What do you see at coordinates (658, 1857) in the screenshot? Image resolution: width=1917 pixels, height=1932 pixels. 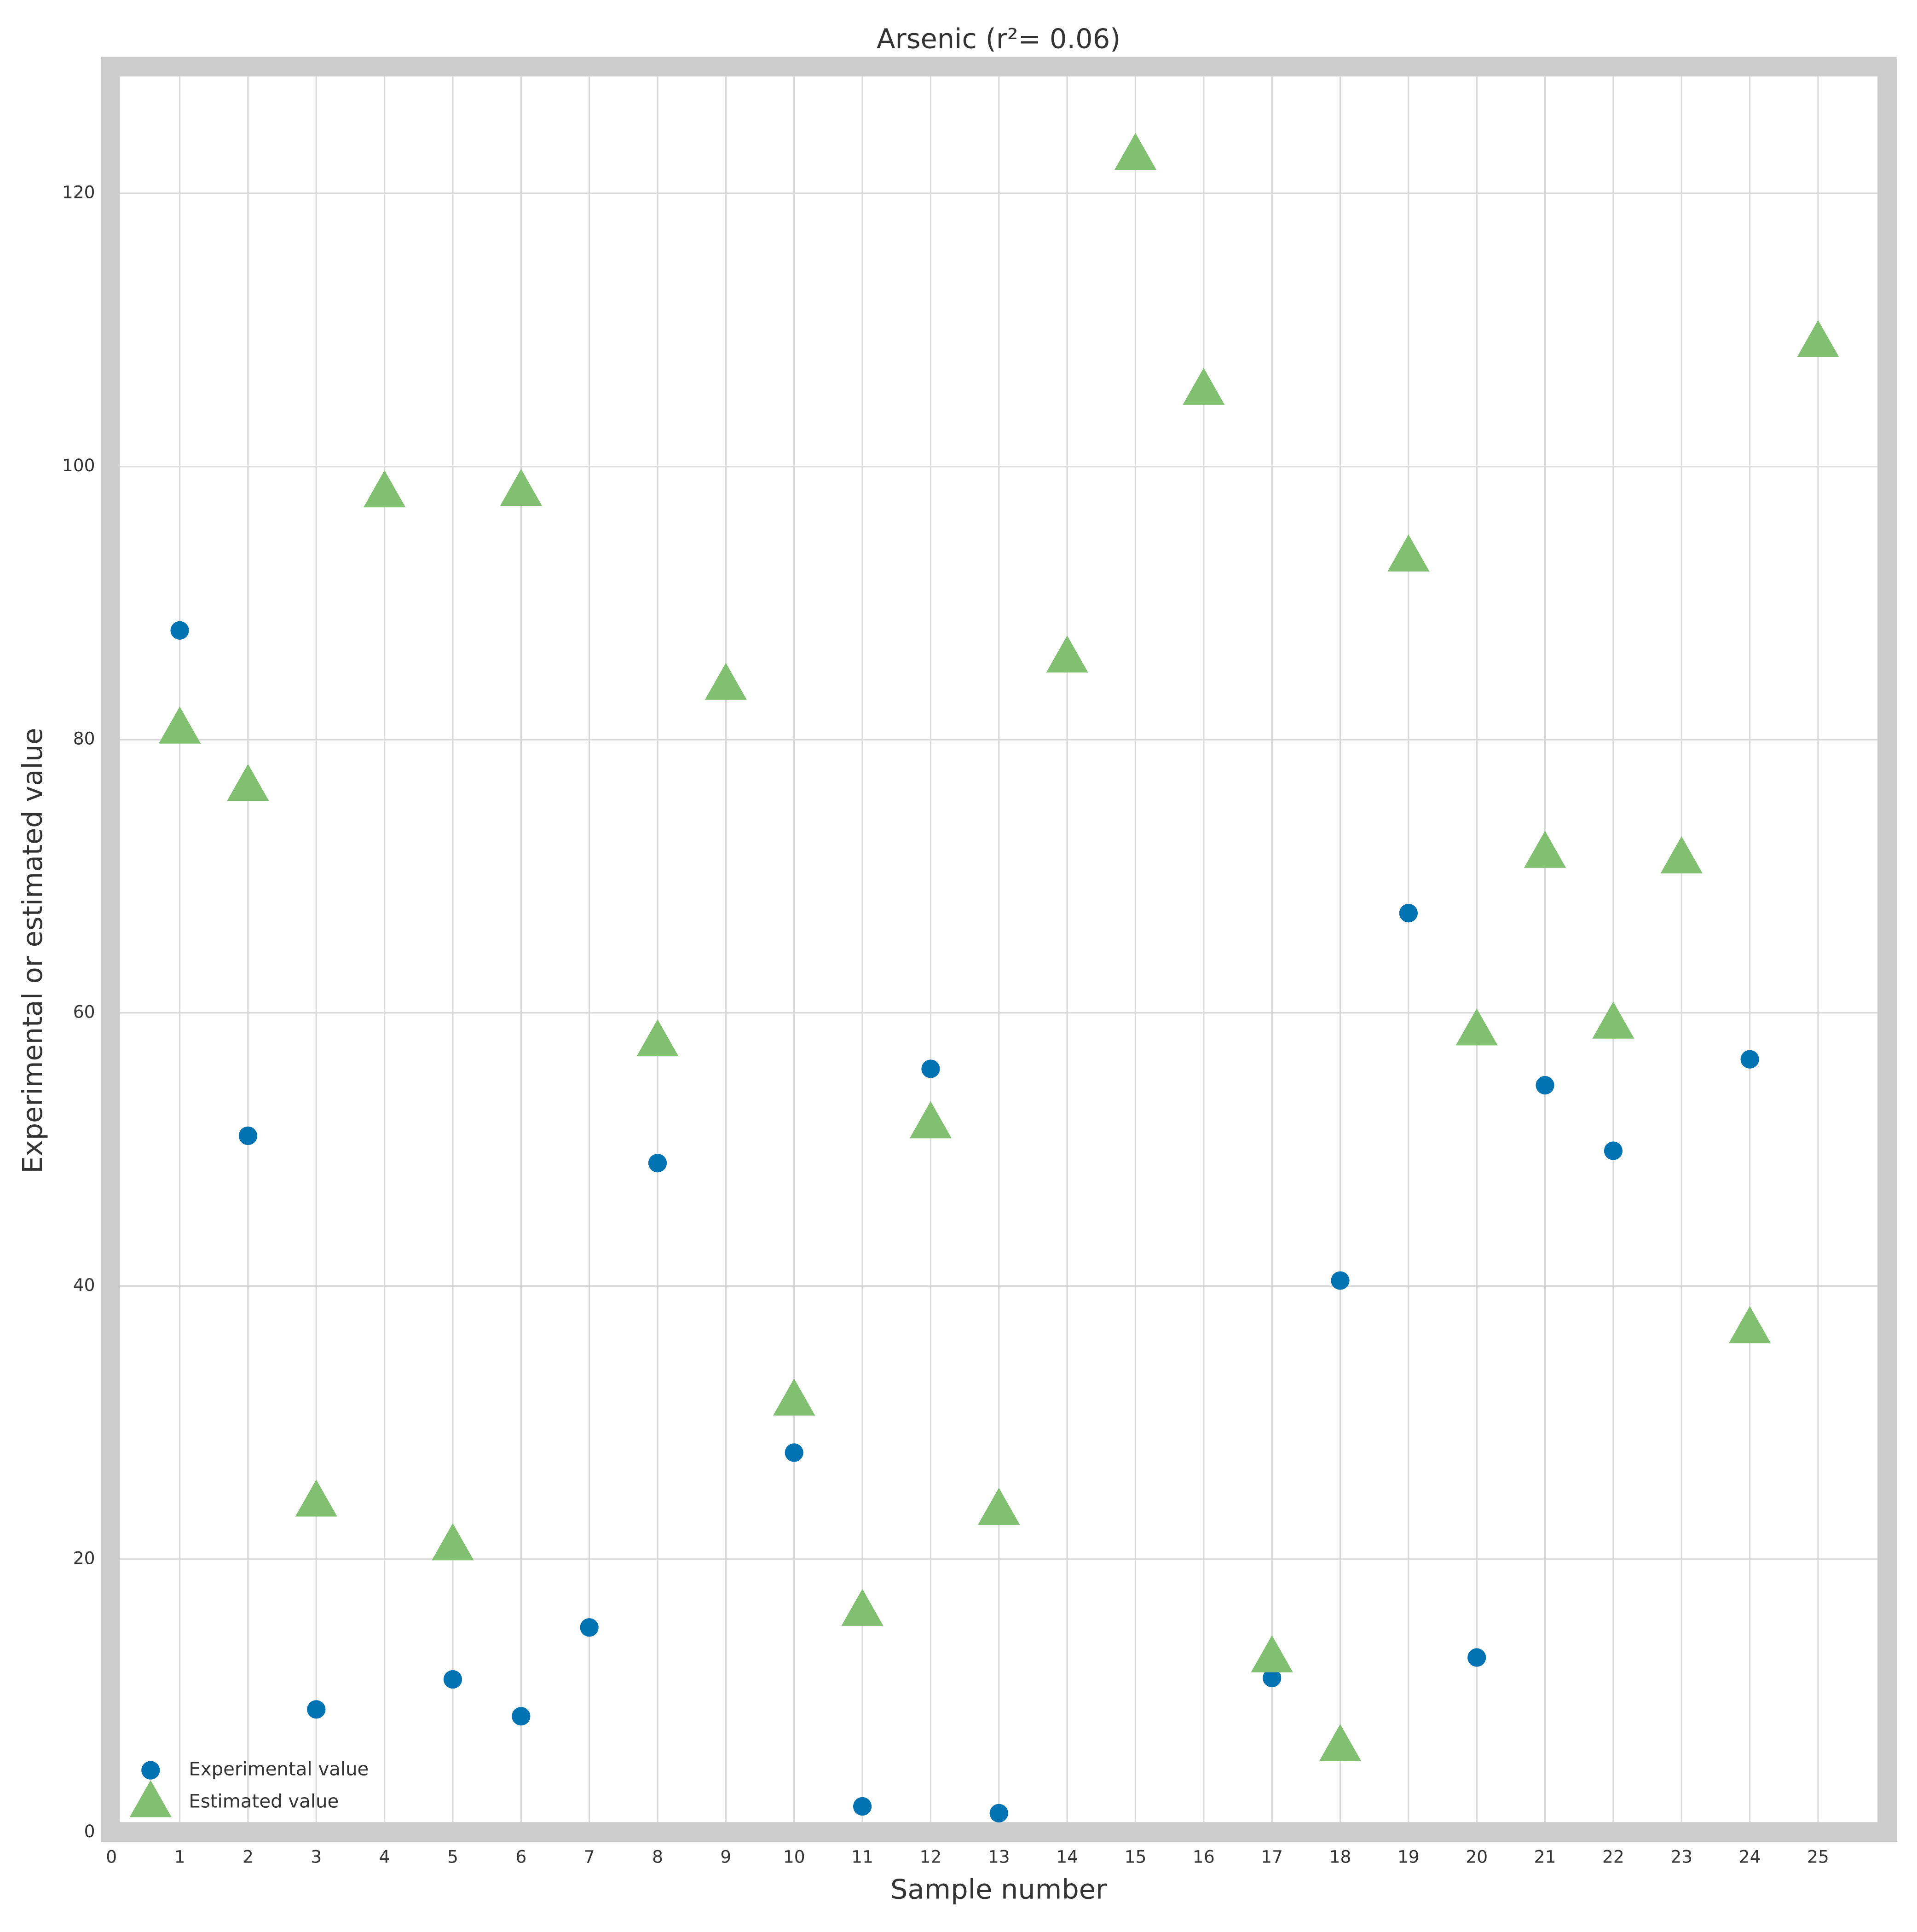 I see `x-tick-label: 8` at bounding box center [658, 1857].